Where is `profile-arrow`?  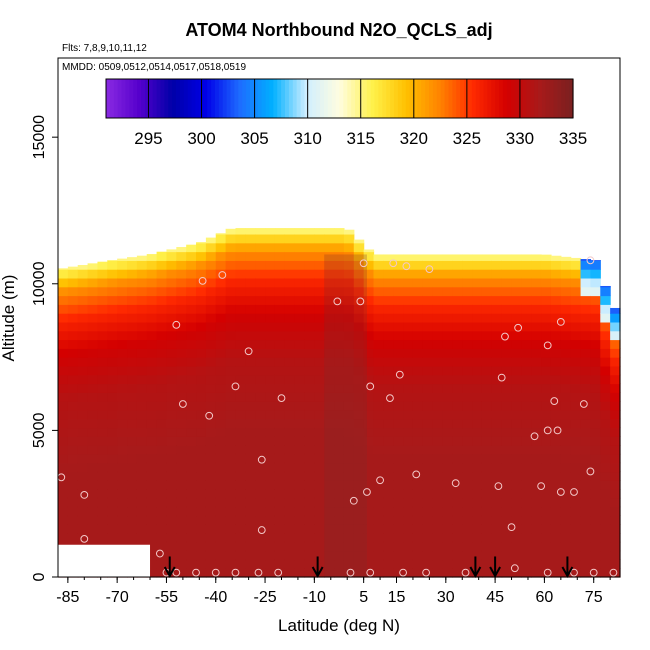 profile-arrow is located at coordinates (317, 567).